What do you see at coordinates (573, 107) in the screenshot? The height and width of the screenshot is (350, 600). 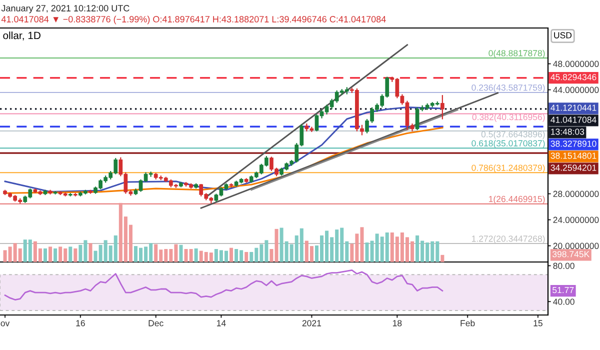 I see `text: 41.1210441` at bounding box center [573, 107].